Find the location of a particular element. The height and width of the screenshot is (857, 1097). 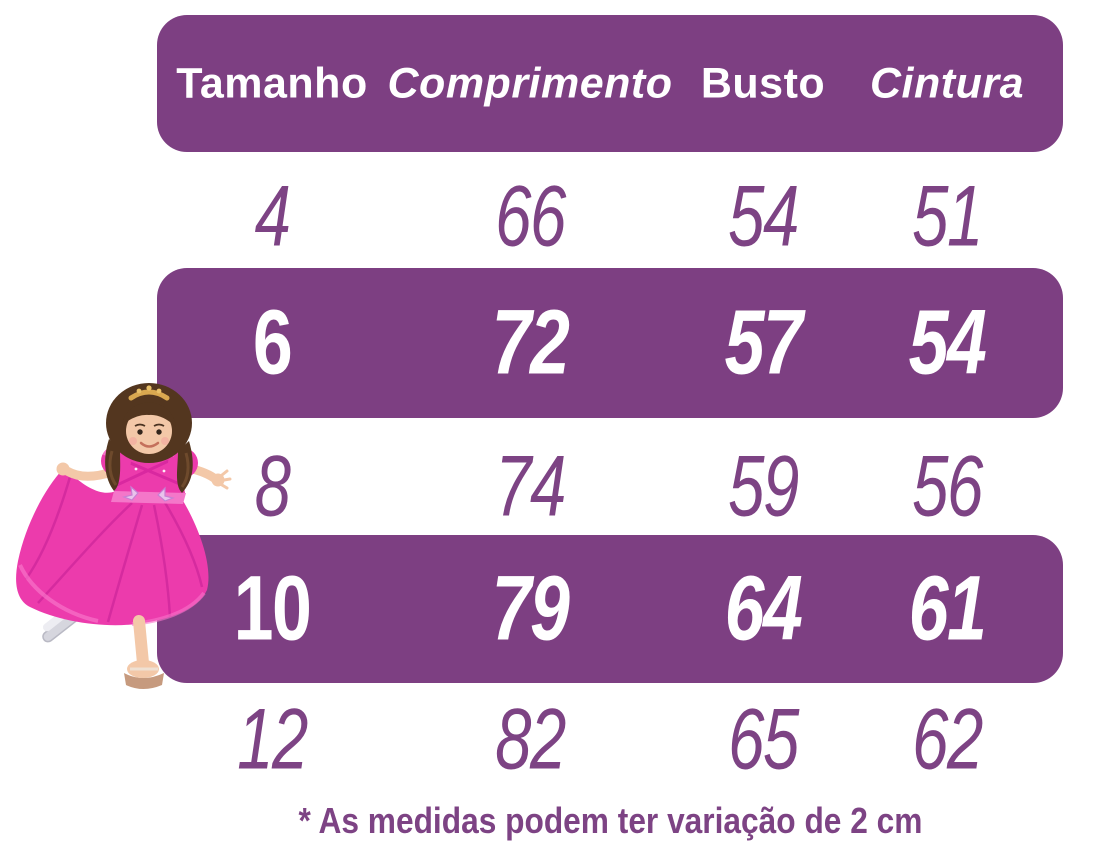

comprimento-cell: 82 is located at coordinates (530, 739).